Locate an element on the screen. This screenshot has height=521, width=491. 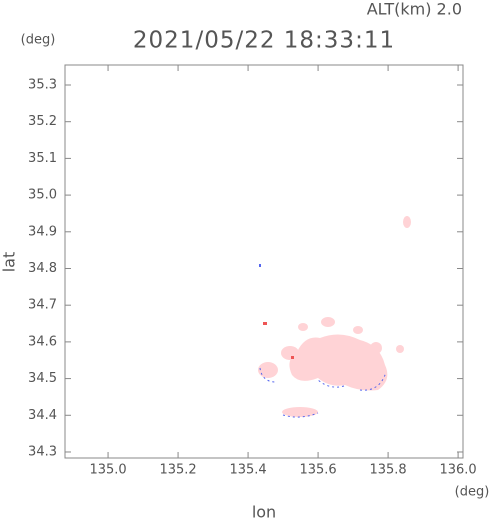
x-tick-label: 136.0 is located at coordinates (457, 470).